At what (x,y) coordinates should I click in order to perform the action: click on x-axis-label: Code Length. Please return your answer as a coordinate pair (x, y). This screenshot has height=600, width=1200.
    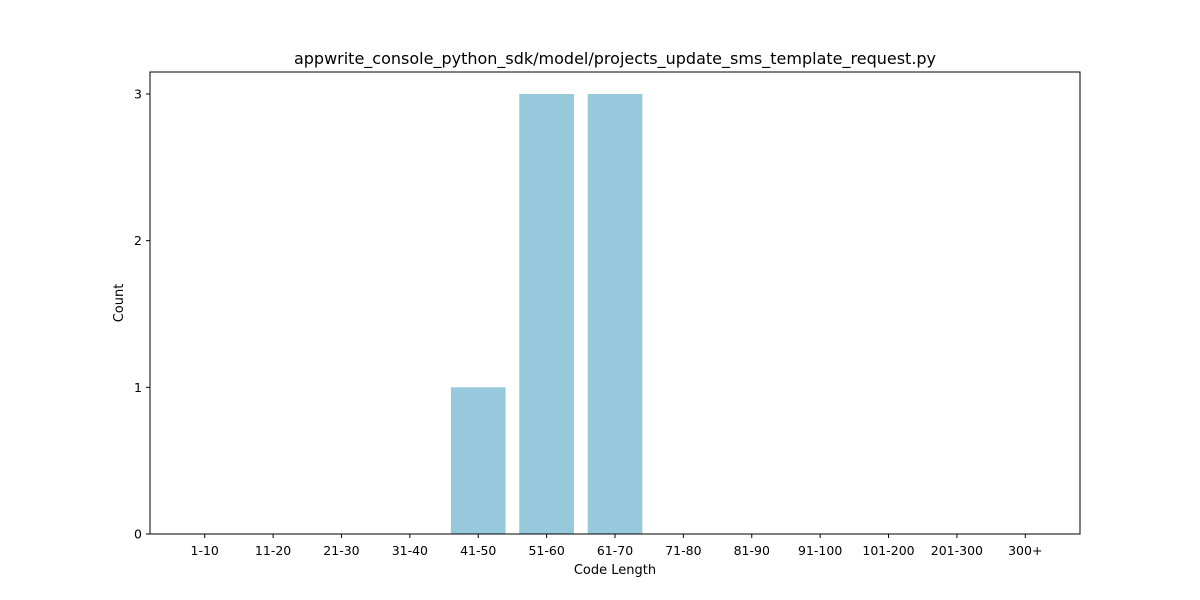
    Looking at the image, I should click on (615, 570).